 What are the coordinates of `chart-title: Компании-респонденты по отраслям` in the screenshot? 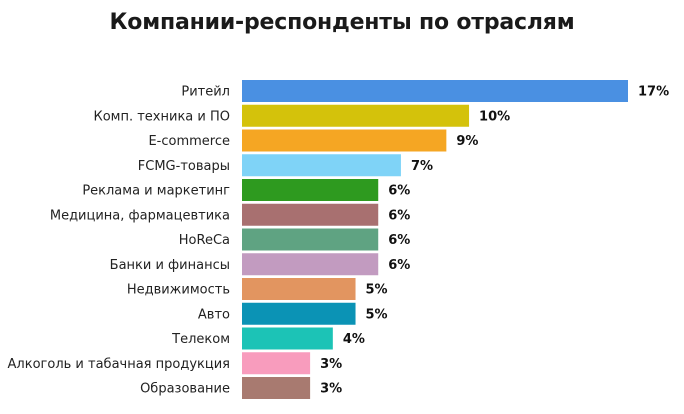 It's located at (342, 22).